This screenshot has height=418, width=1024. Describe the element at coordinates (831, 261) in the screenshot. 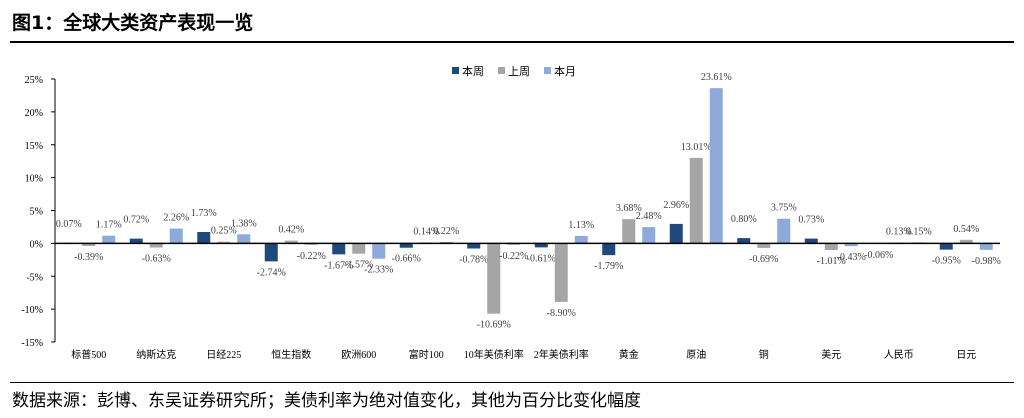

I see `data-label: -1.01%` at that location.